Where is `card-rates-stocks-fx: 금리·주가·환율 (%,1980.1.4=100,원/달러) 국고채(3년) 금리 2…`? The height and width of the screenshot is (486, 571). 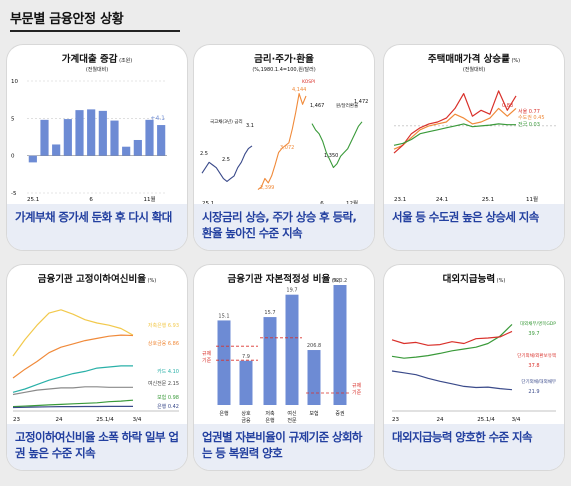
card-rates-stocks-fx: 금리·주가·환율 (%,1980.1.4=100,원/달러) 국고채(3년) 금리 2… is located at coordinates (284, 147).